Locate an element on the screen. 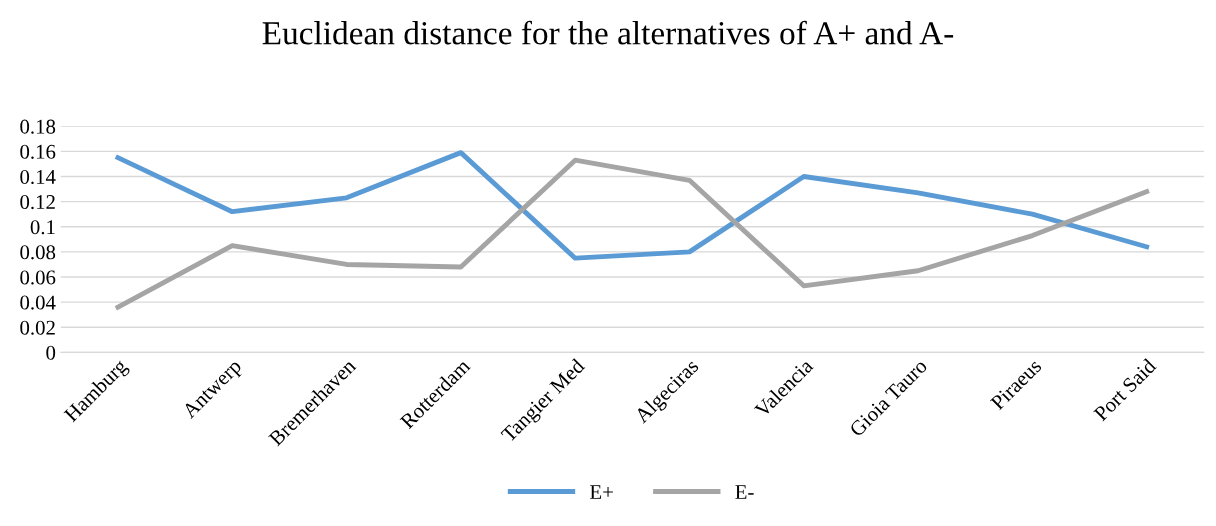 The image size is (1216, 526). legend-label: E+ is located at coordinates (601, 492).